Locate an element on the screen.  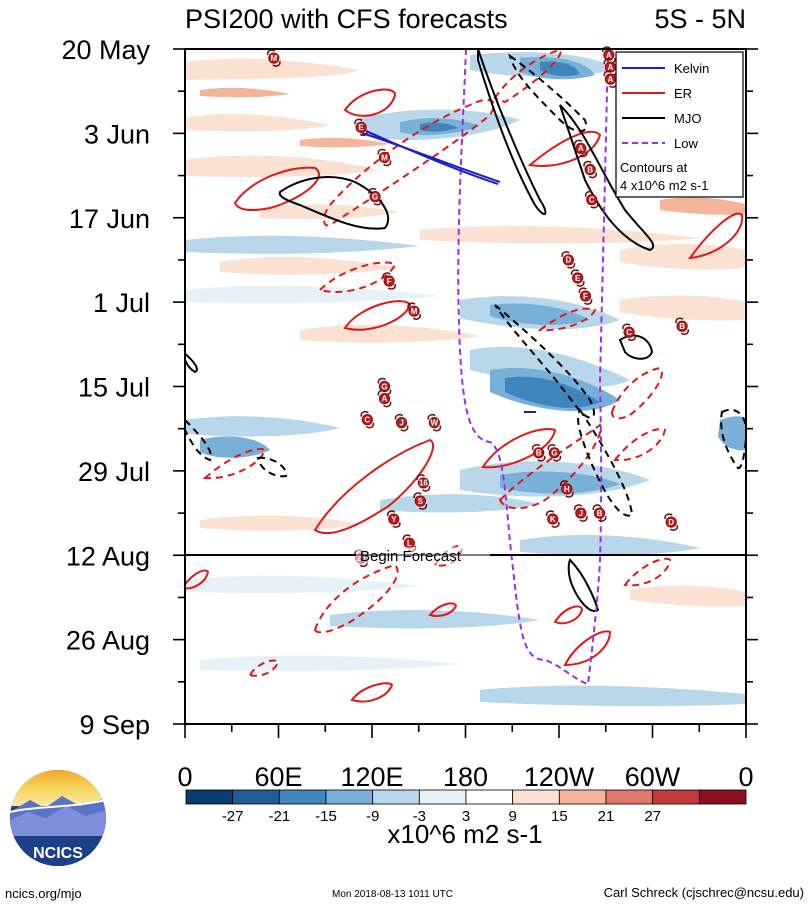
colorbar-label: 27 is located at coordinates (652, 816).